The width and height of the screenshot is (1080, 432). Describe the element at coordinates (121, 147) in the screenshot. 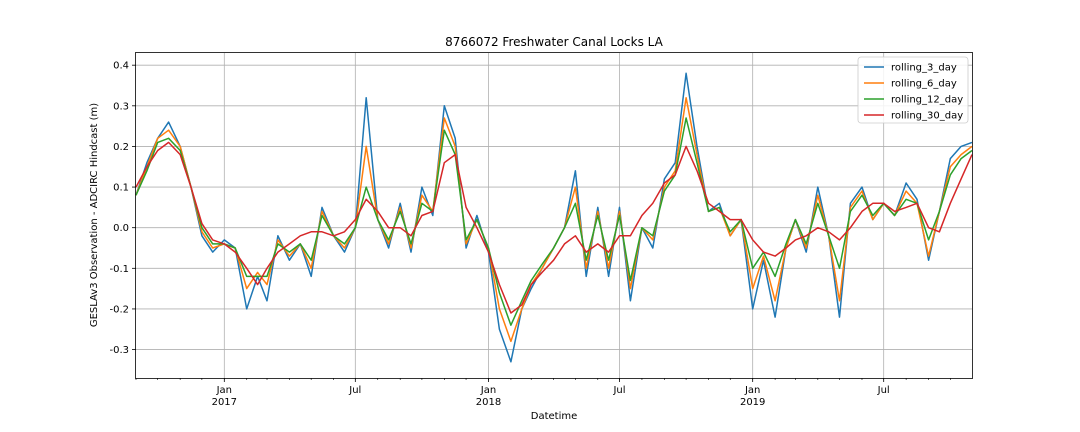

I see `y-tick-label: 0.2` at that location.